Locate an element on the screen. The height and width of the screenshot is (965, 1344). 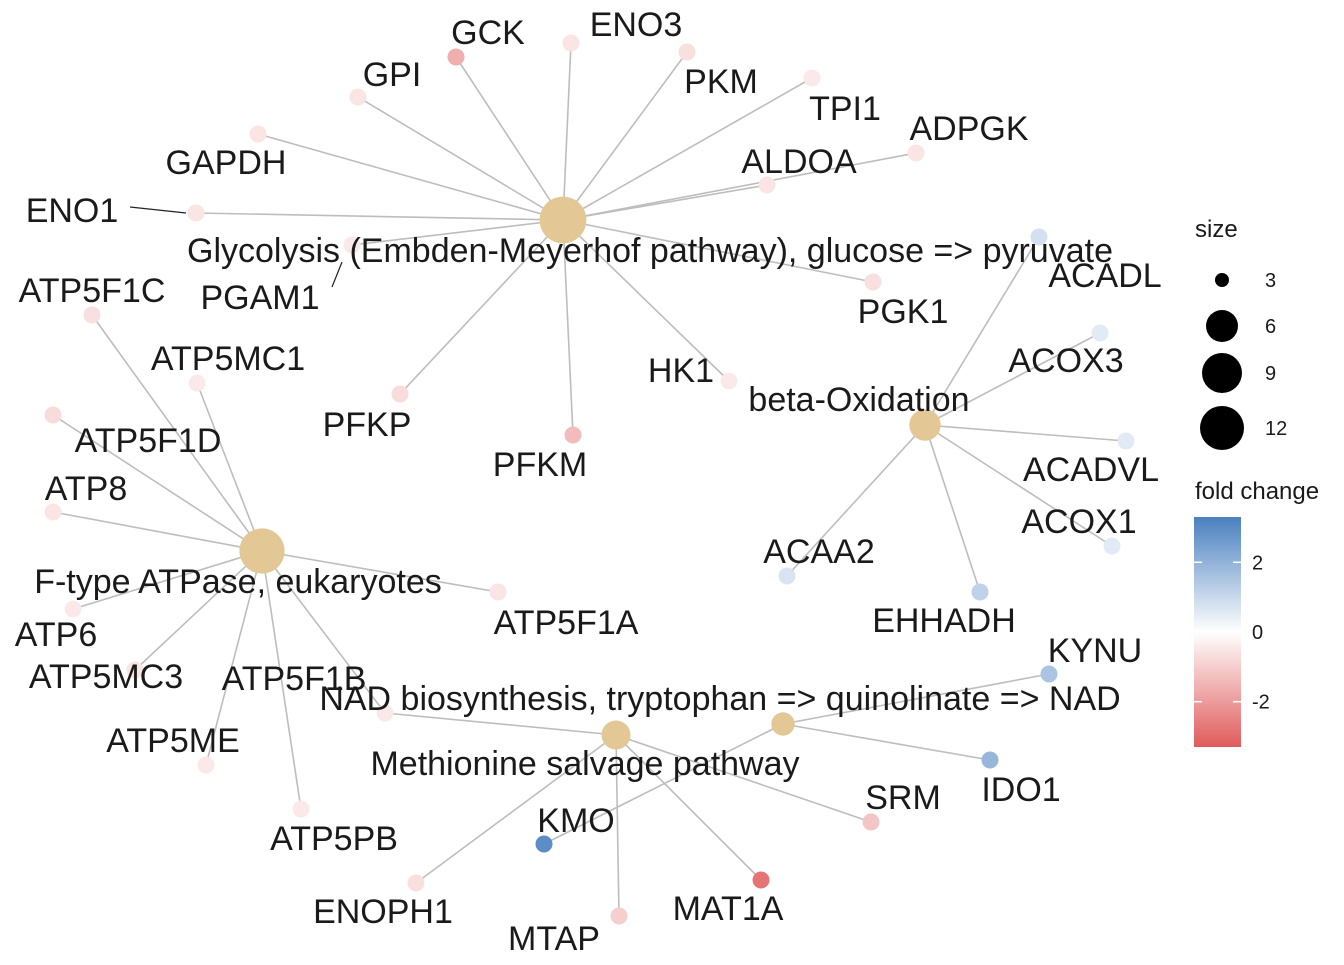
colorbar-tick-label-2: 2 is located at coordinates (1257, 563).